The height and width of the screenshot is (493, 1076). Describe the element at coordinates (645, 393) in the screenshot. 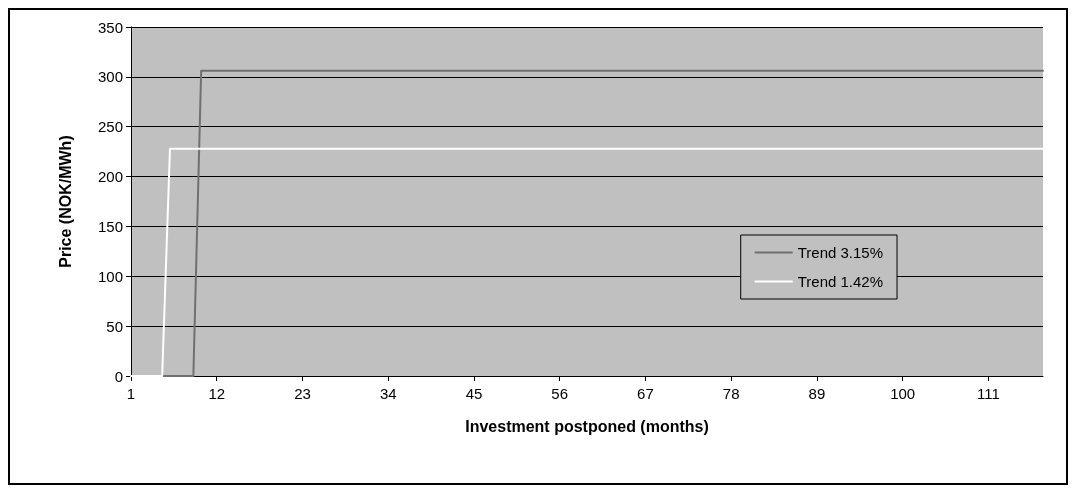

I see `x-tick-label: 67` at that location.